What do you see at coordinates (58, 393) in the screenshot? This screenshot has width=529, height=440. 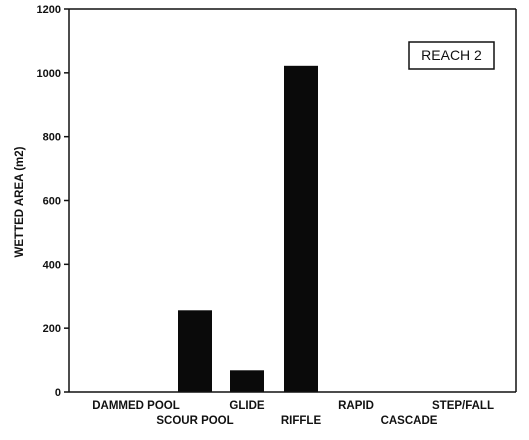 I see `y-tick-label: 0` at bounding box center [58, 393].